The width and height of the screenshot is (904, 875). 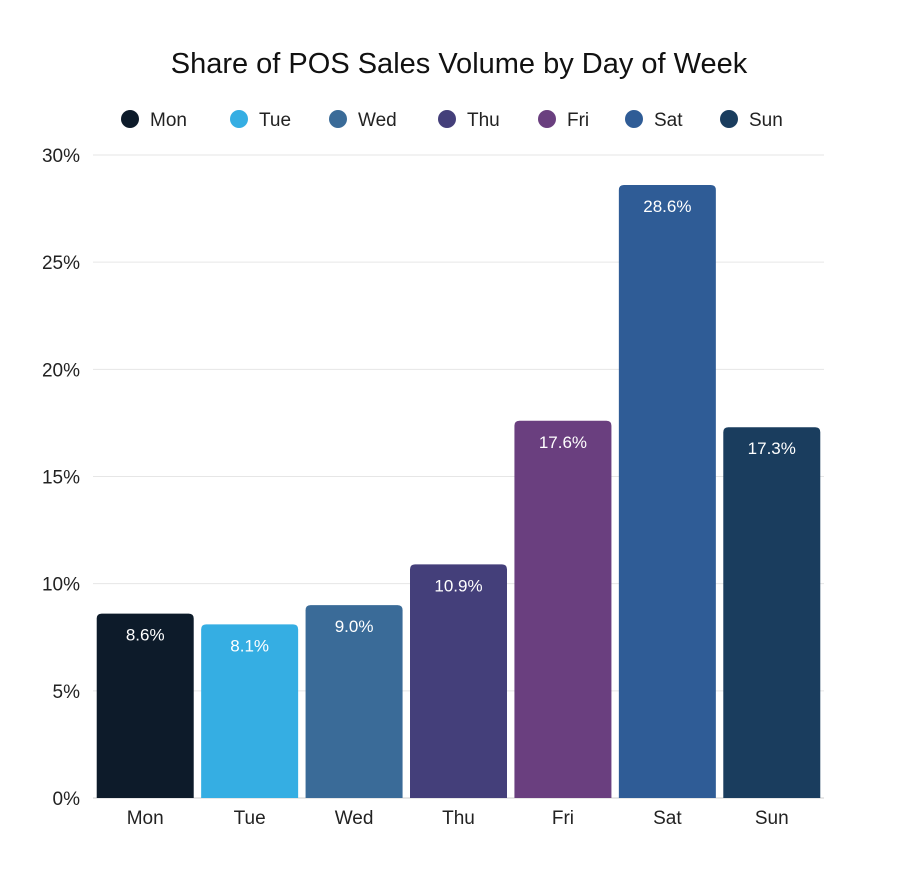 What do you see at coordinates (354, 626) in the screenshot?
I see `bar-value-label-wed: 9.0%` at bounding box center [354, 626].